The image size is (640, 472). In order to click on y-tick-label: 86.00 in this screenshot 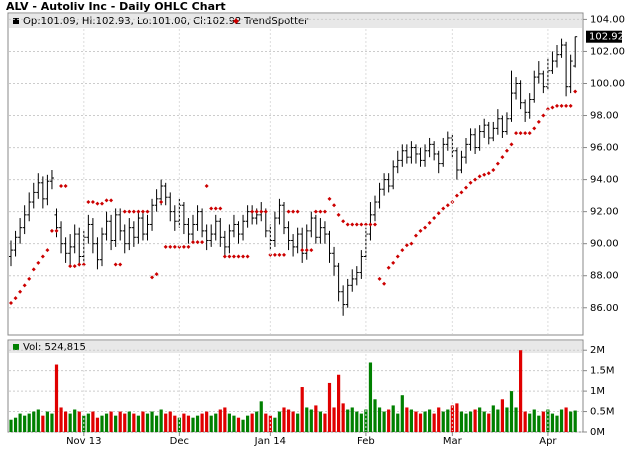, I will do `click(604, 308)`.